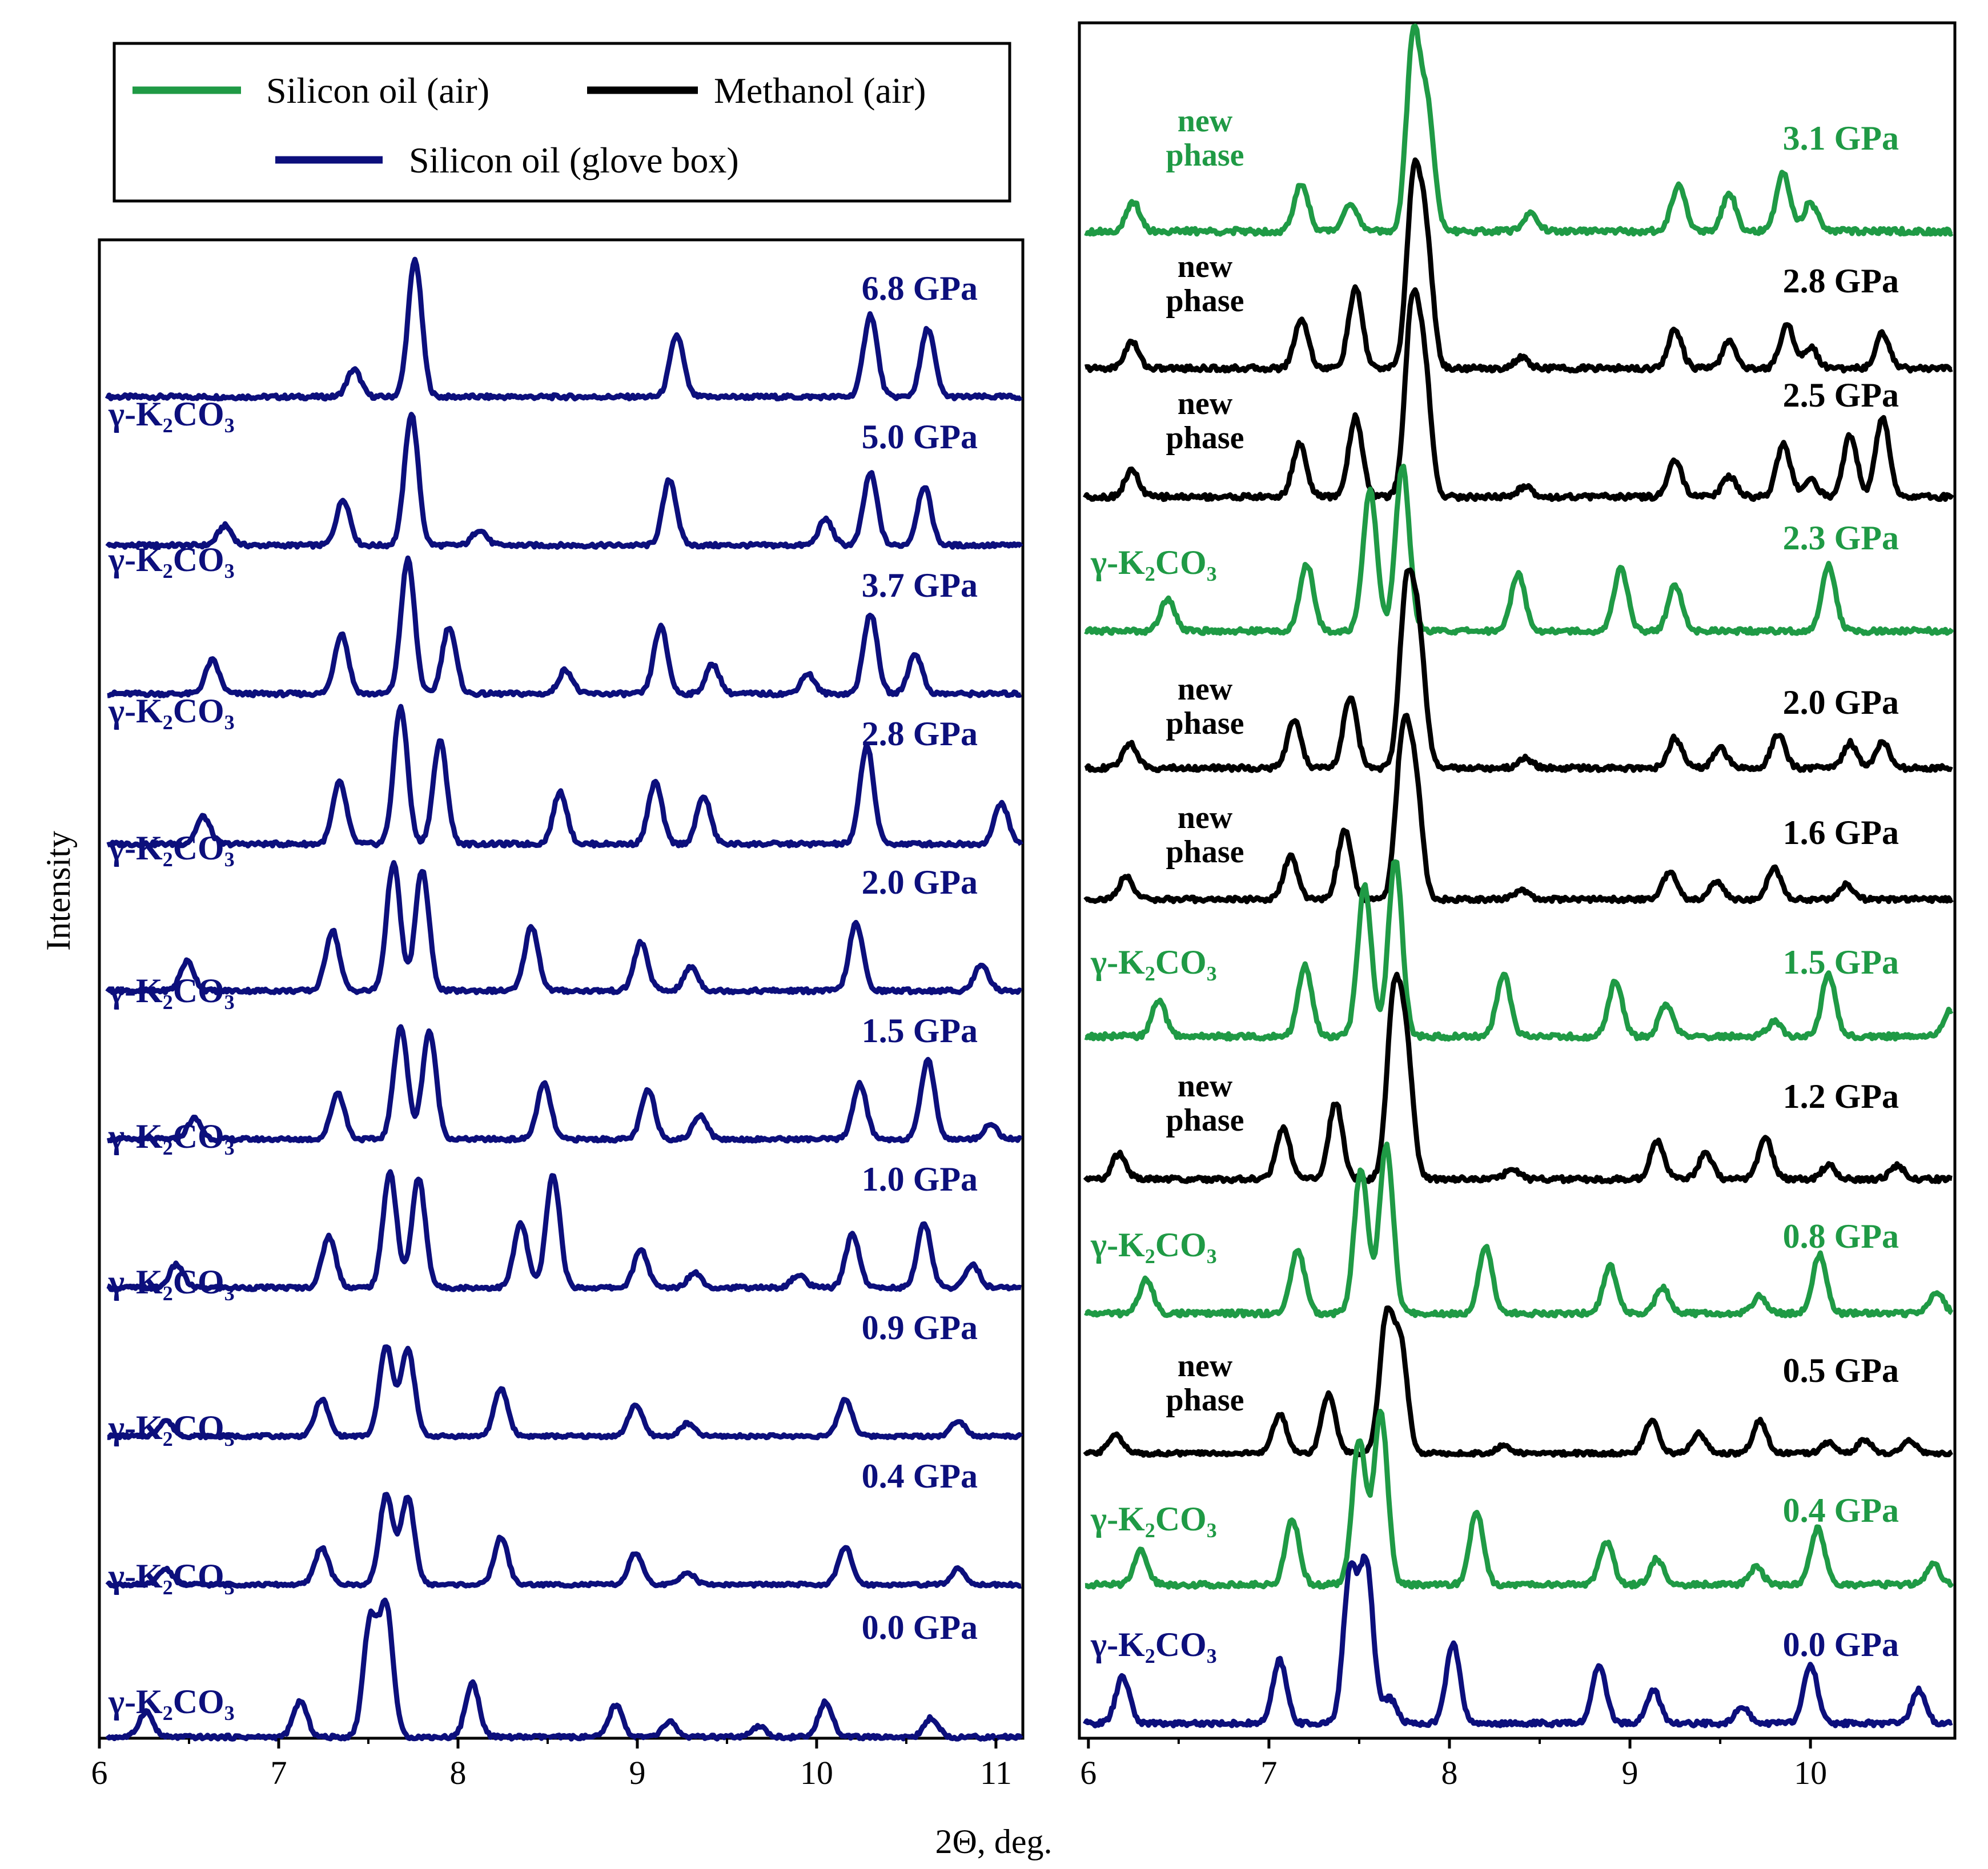 This screenshot has width=1988, height=1869. Describe the element at coordinates (564, 329) in the screenshot. I see `pattern-line-68-gpa` at that location.